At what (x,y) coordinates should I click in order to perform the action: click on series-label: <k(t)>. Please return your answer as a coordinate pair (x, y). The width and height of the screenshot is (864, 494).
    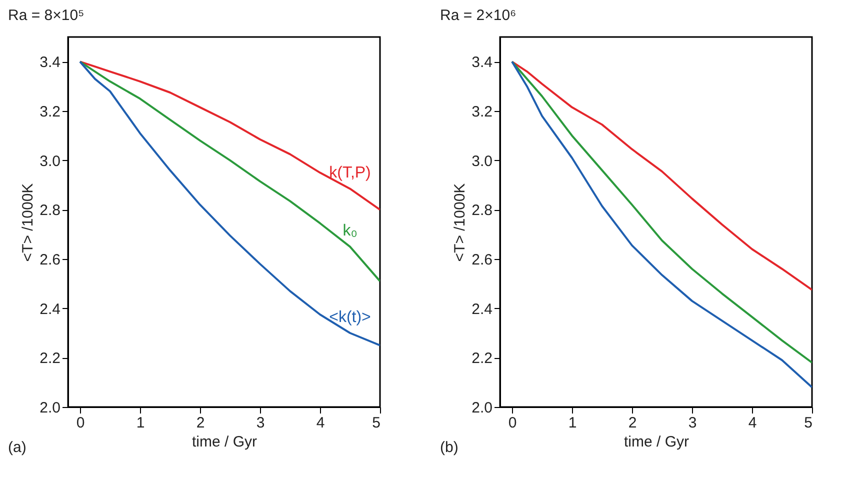
    Looking at the image, I should click on (350, 317).